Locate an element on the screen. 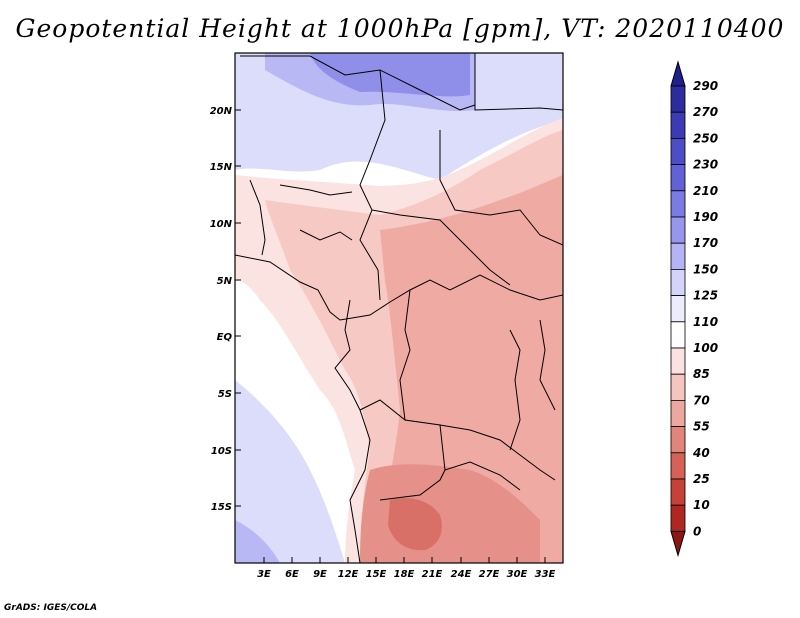  colorbar-label: 40 is located at coordinates (701, 453).